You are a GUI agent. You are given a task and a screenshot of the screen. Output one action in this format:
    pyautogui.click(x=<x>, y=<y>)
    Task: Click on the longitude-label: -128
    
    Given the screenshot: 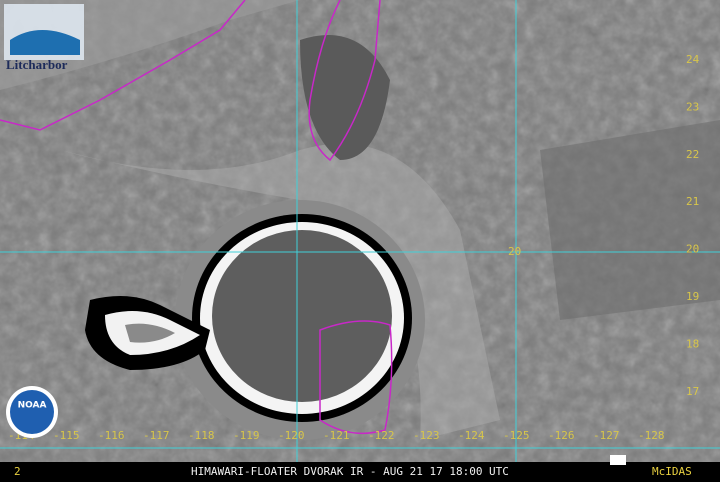 What is the action you would take?
    pyautogui.click(x=651, y=435)
    